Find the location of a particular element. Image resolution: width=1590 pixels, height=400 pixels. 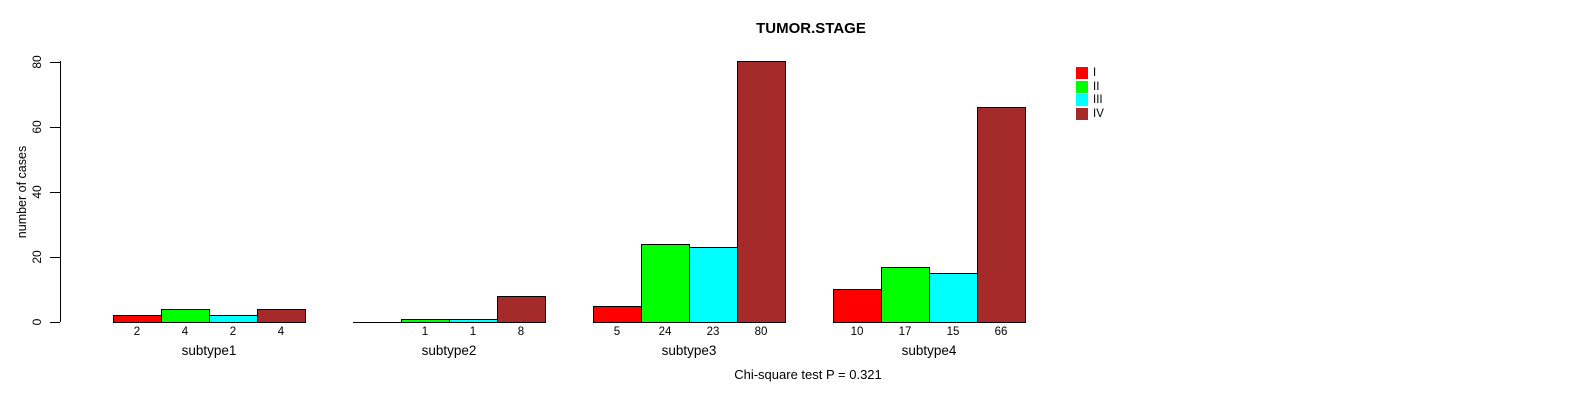

legend-swatch-III is located at coordinates (1082, 100).